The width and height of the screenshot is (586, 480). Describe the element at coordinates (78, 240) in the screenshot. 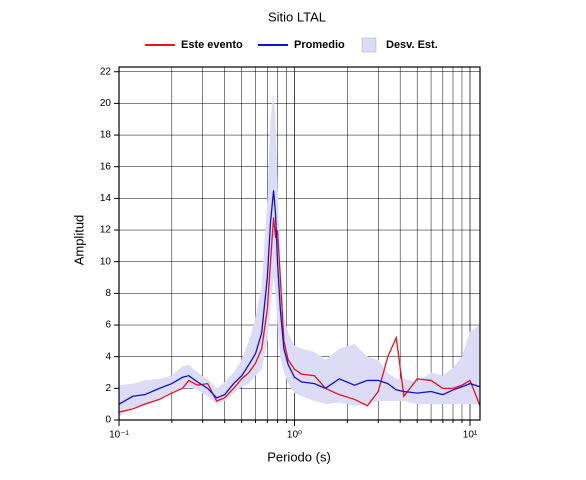

I see `y-axis-label: Amplitud` at that location.